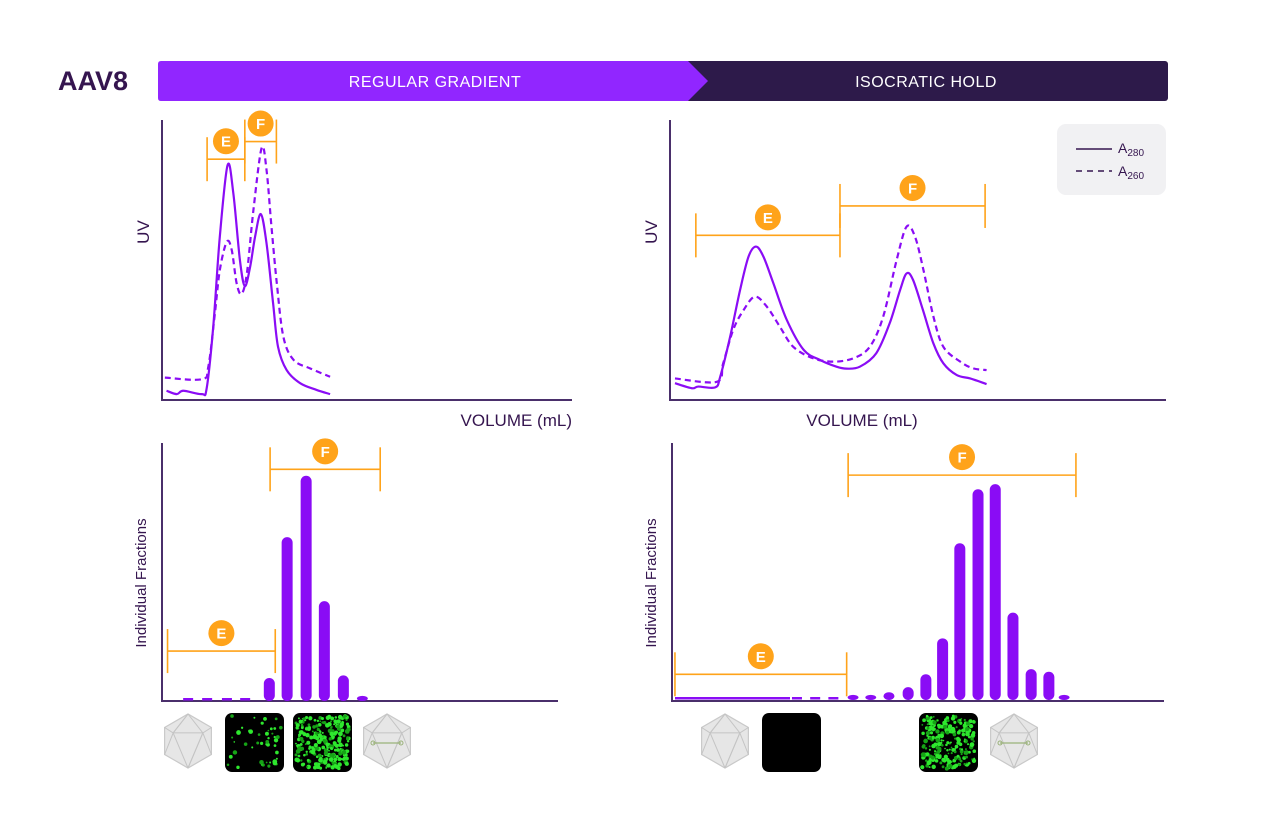 This screenshot has height=824, width=1280. I want to click on uv-chart-left: UV VOLUME (mL) E F, so click(353, 270).